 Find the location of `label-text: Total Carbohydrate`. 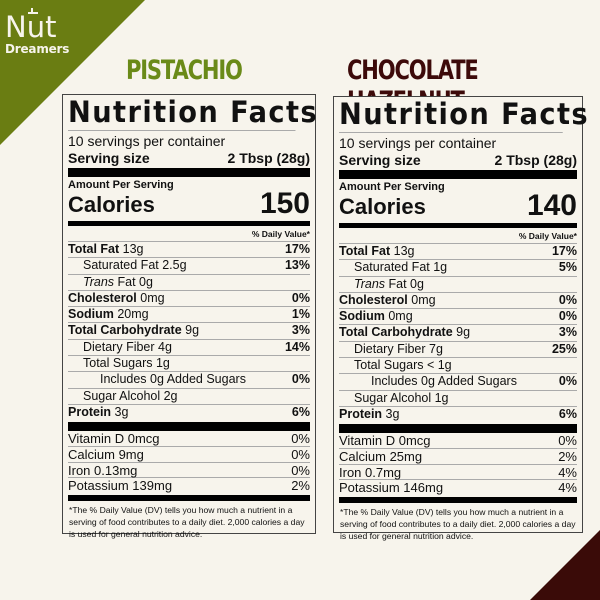

label-text: Total Carbohydrate is located at coordinates (396, 332).